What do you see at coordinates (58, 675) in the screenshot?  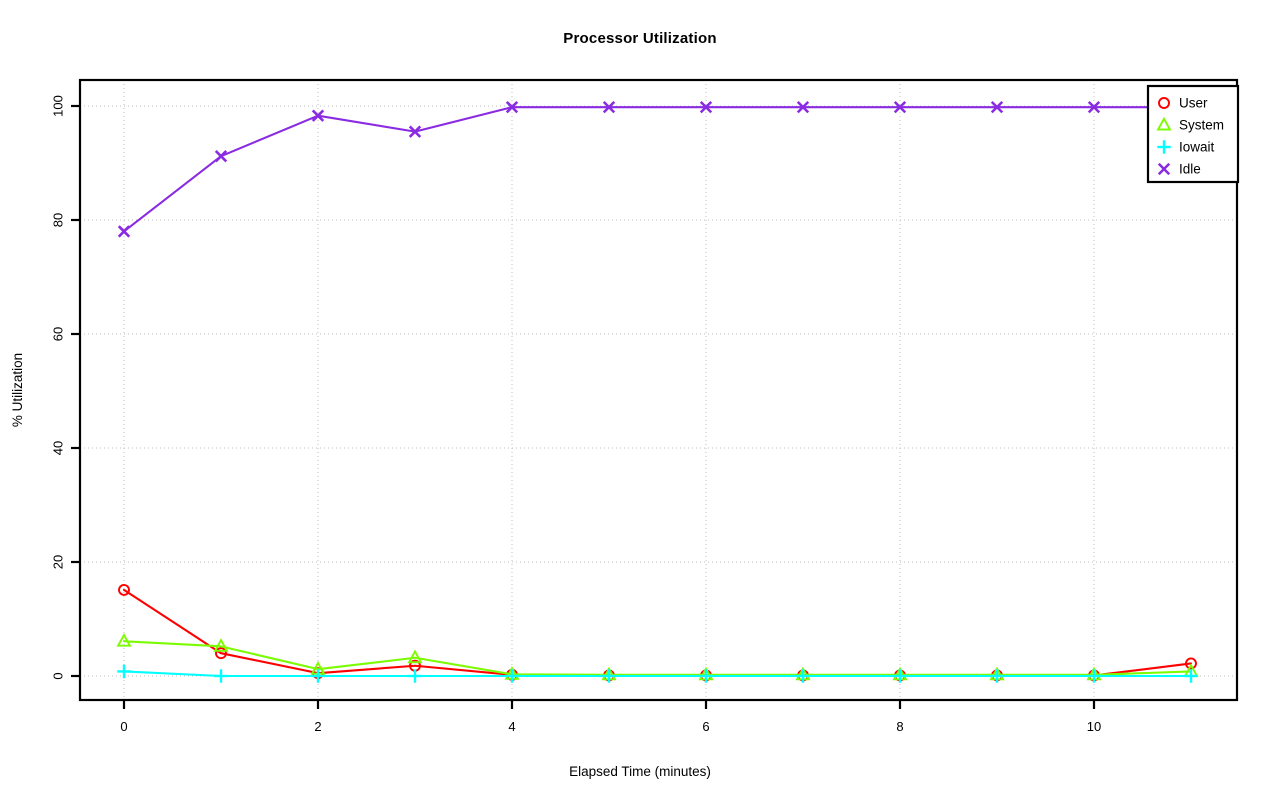 I see `y-tick-label: 0` at bounding box center [58, 675].